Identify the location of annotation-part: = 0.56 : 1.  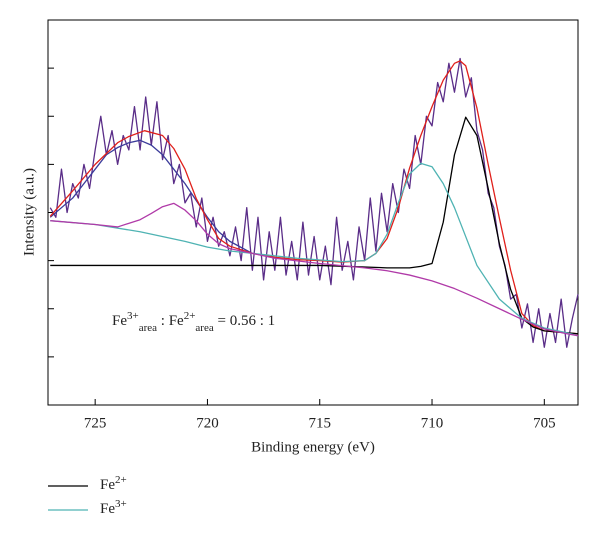
(244, 321).